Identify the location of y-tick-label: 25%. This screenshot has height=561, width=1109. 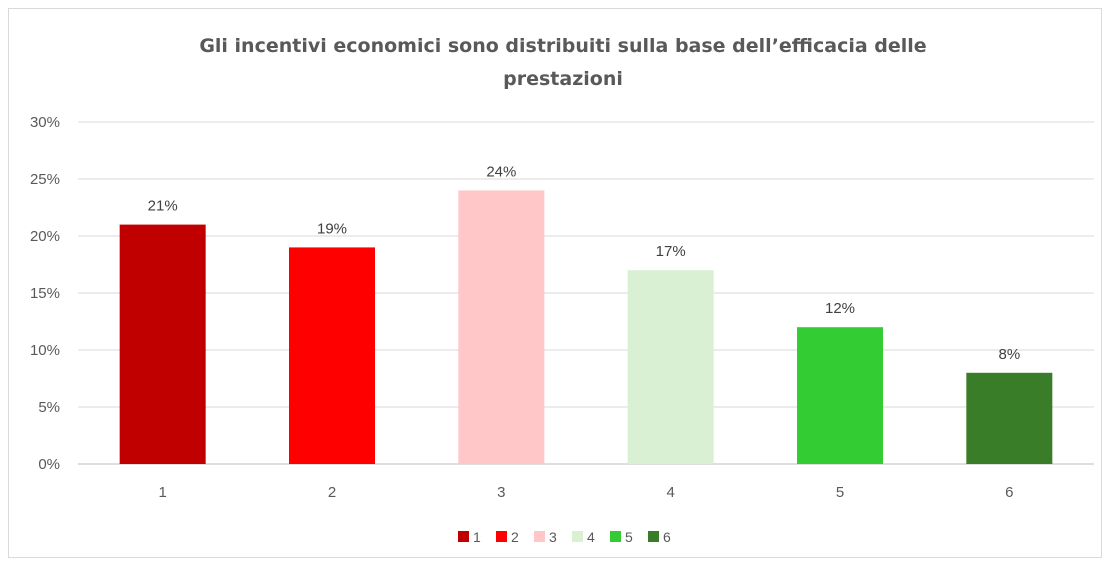
(45, 179).